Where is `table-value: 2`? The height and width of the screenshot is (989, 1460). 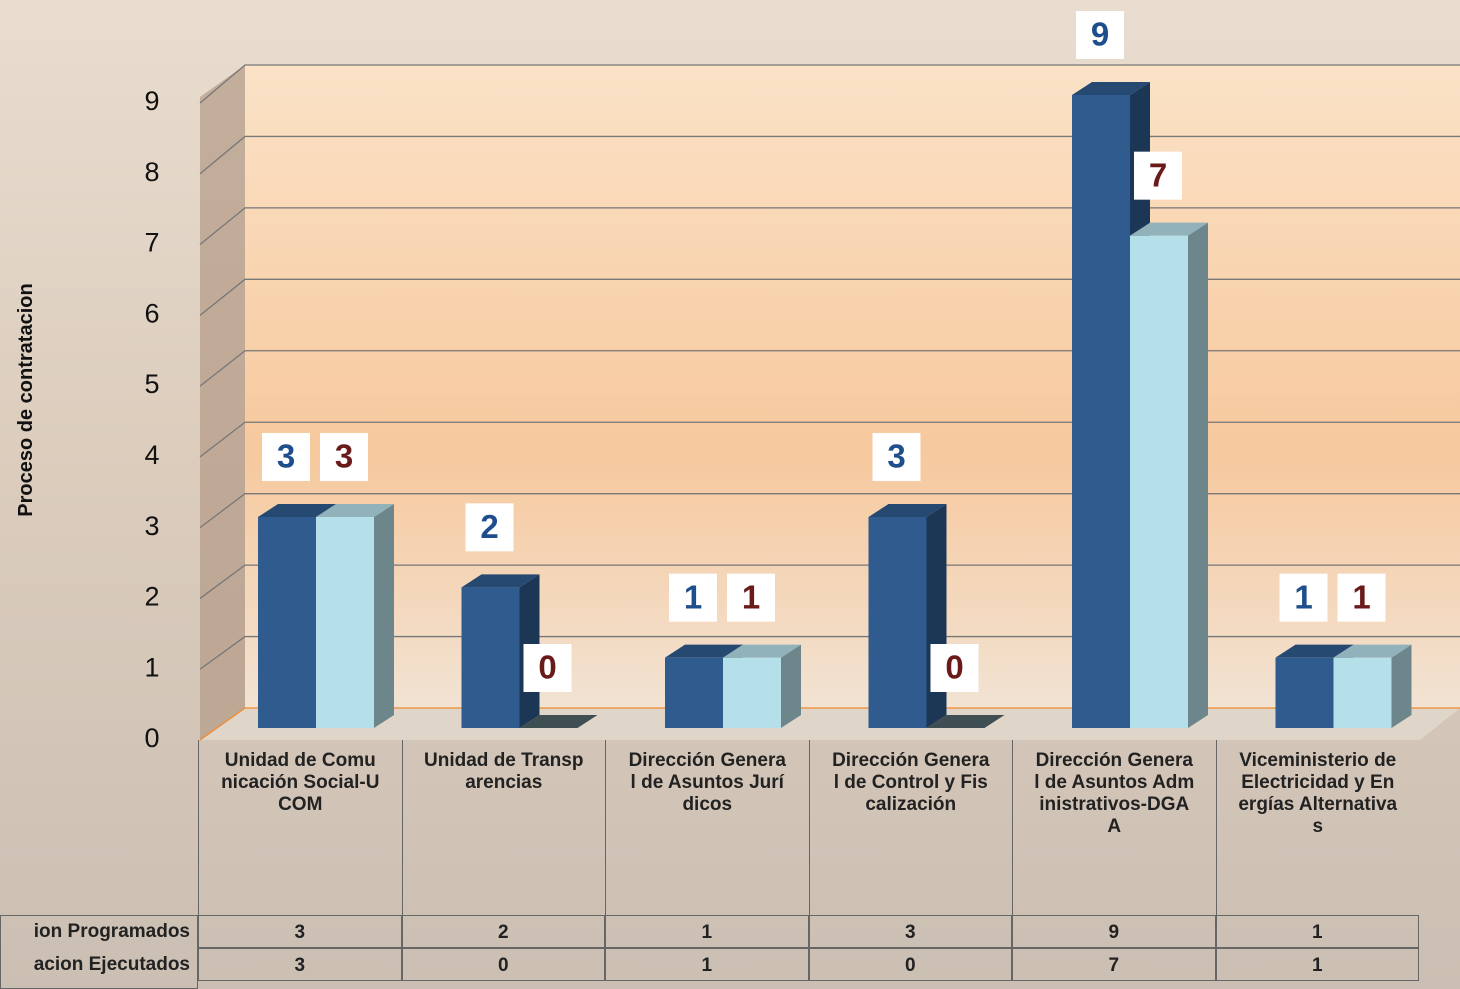
table-value: 2 is located at coordinates (503, 931).